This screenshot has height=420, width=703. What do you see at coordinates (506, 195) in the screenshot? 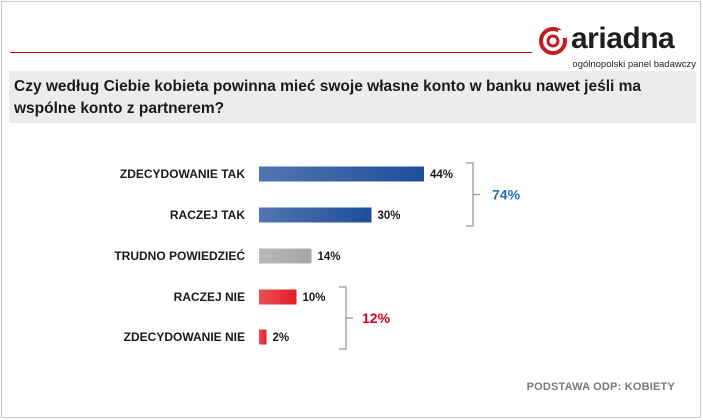
I see `group-total-label: 74%` at bounding box center [506, 195].